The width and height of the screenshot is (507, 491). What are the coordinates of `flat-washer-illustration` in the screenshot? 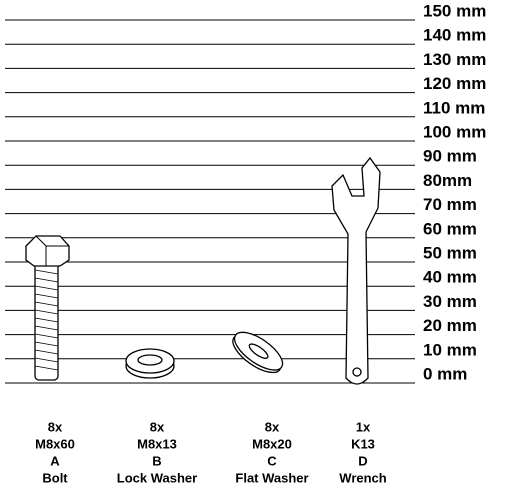 It's located at (258, 352).